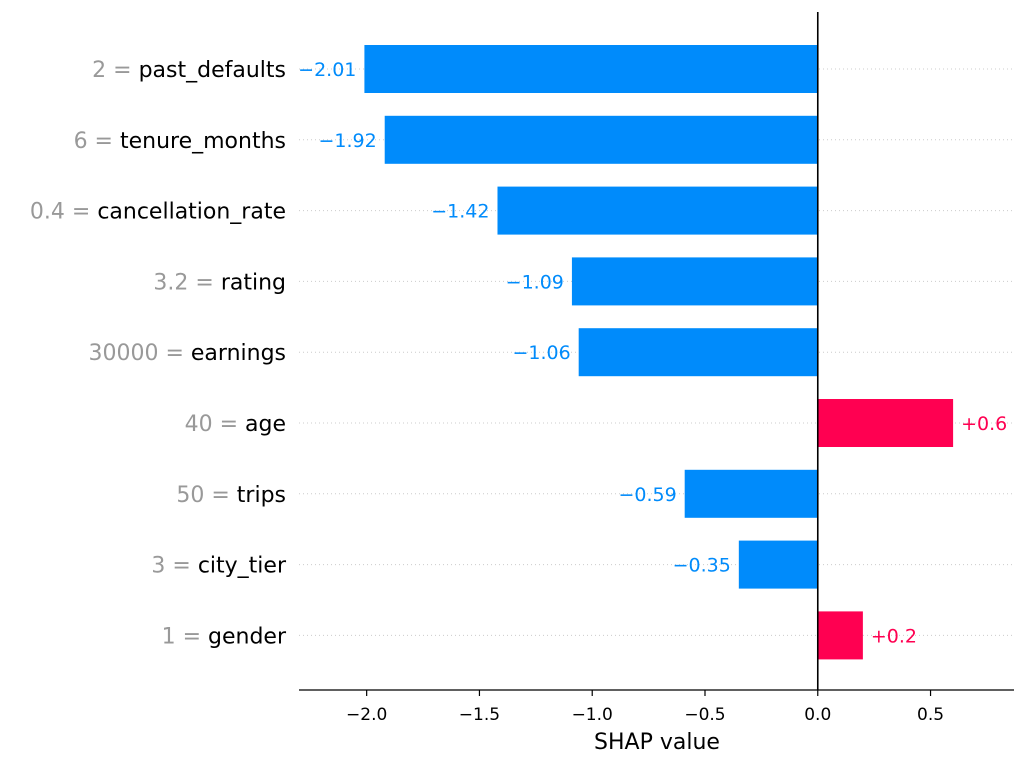 The image size is (1027, 766). What do you see at coordinates (702, 566) in the screenshot?
I see `value-label-city_tier: −0.35` at bounding box center [702, 566].